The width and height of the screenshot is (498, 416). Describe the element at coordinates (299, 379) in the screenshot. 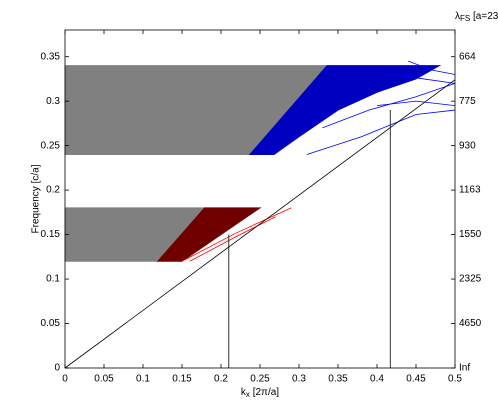

I see `x-tick-label: 0.3` at that location.